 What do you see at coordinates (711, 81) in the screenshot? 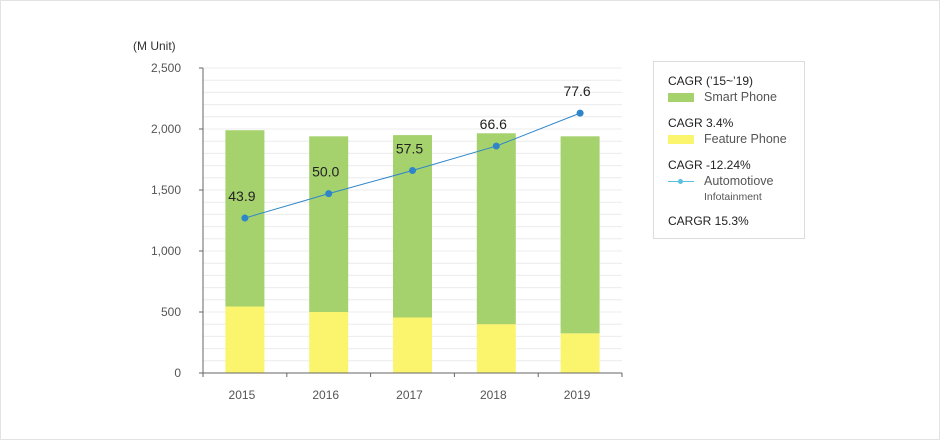
I see `legend-title: CAGR (’15~’19)` at bounding box center [711, 81].